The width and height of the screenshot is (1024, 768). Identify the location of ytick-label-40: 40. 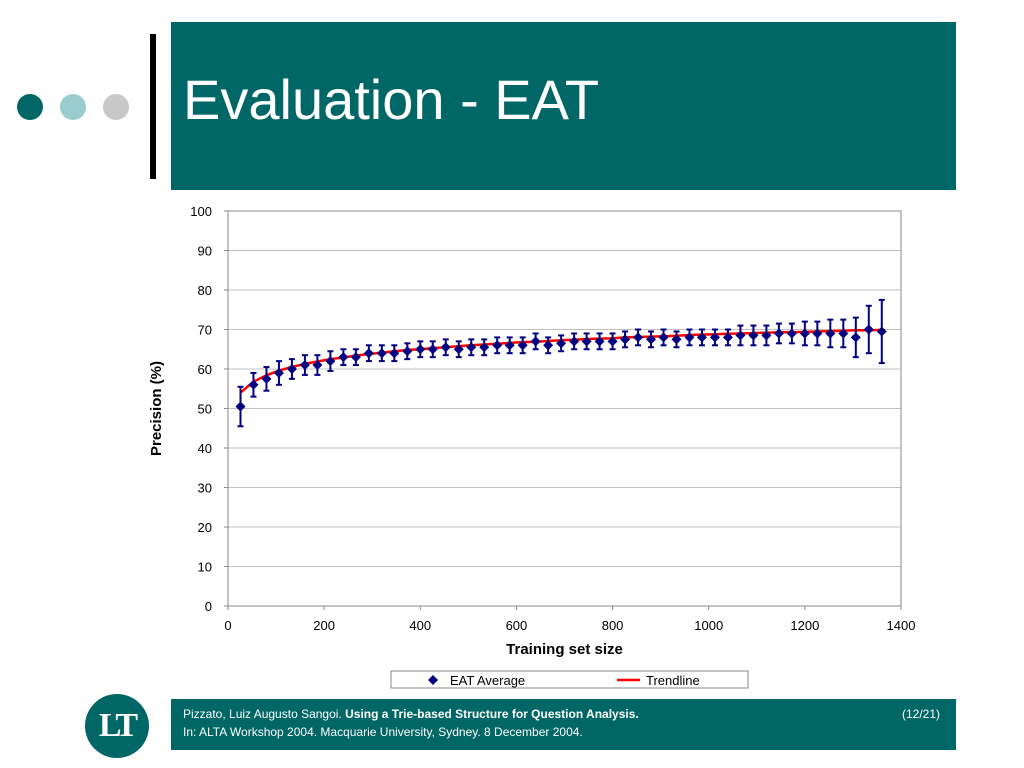
(205, 448).